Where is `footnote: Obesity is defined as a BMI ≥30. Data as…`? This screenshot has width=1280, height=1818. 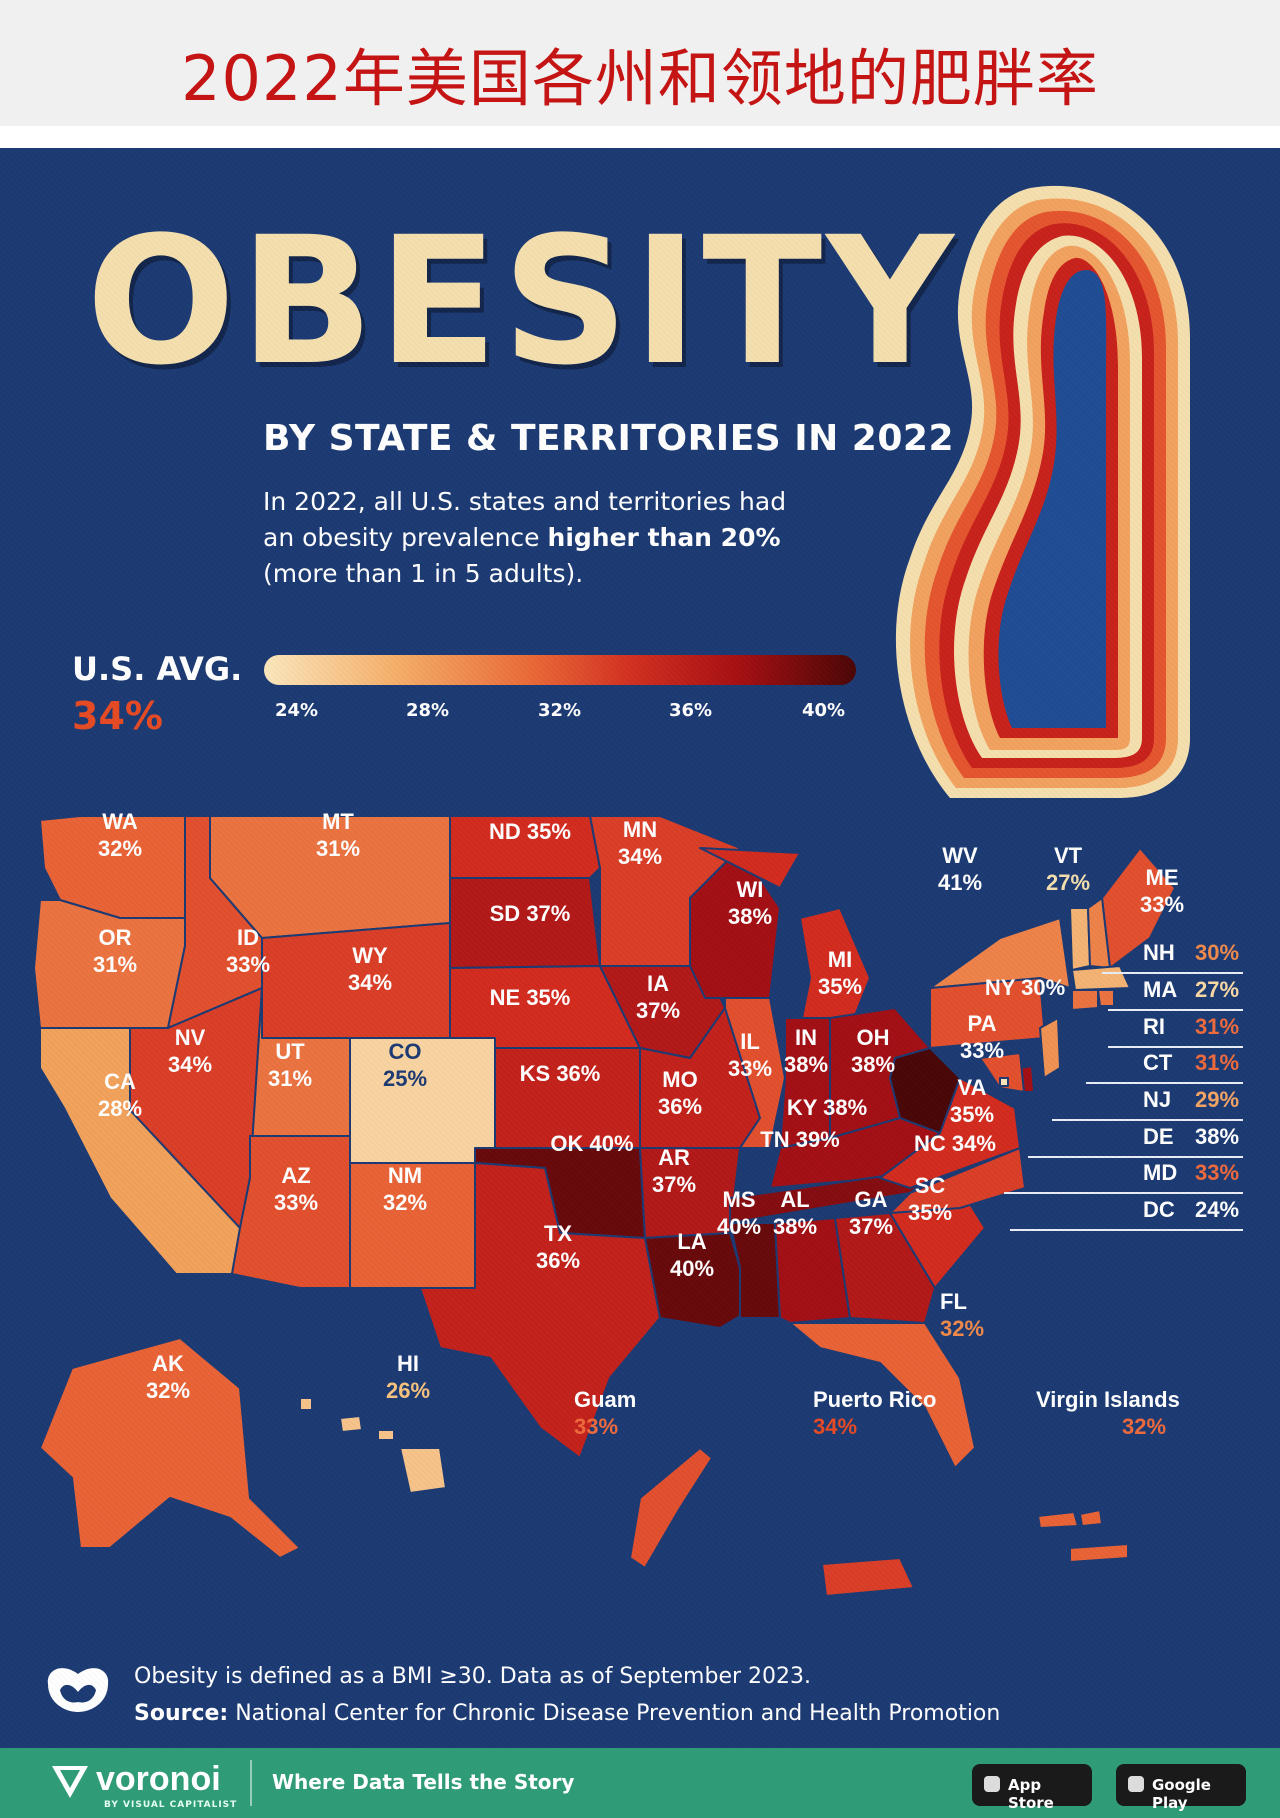 footnote: Obesity is defined as a BMI ≥30. Data as… is located at coordinates (567, 1695).